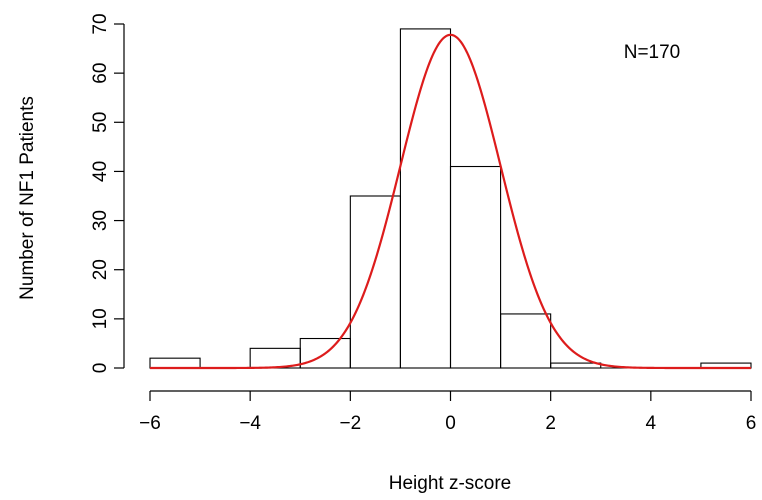 The height and width of the screenshot is (500, 762). I want to click on x-tick-label: −4, so click(250, 423).